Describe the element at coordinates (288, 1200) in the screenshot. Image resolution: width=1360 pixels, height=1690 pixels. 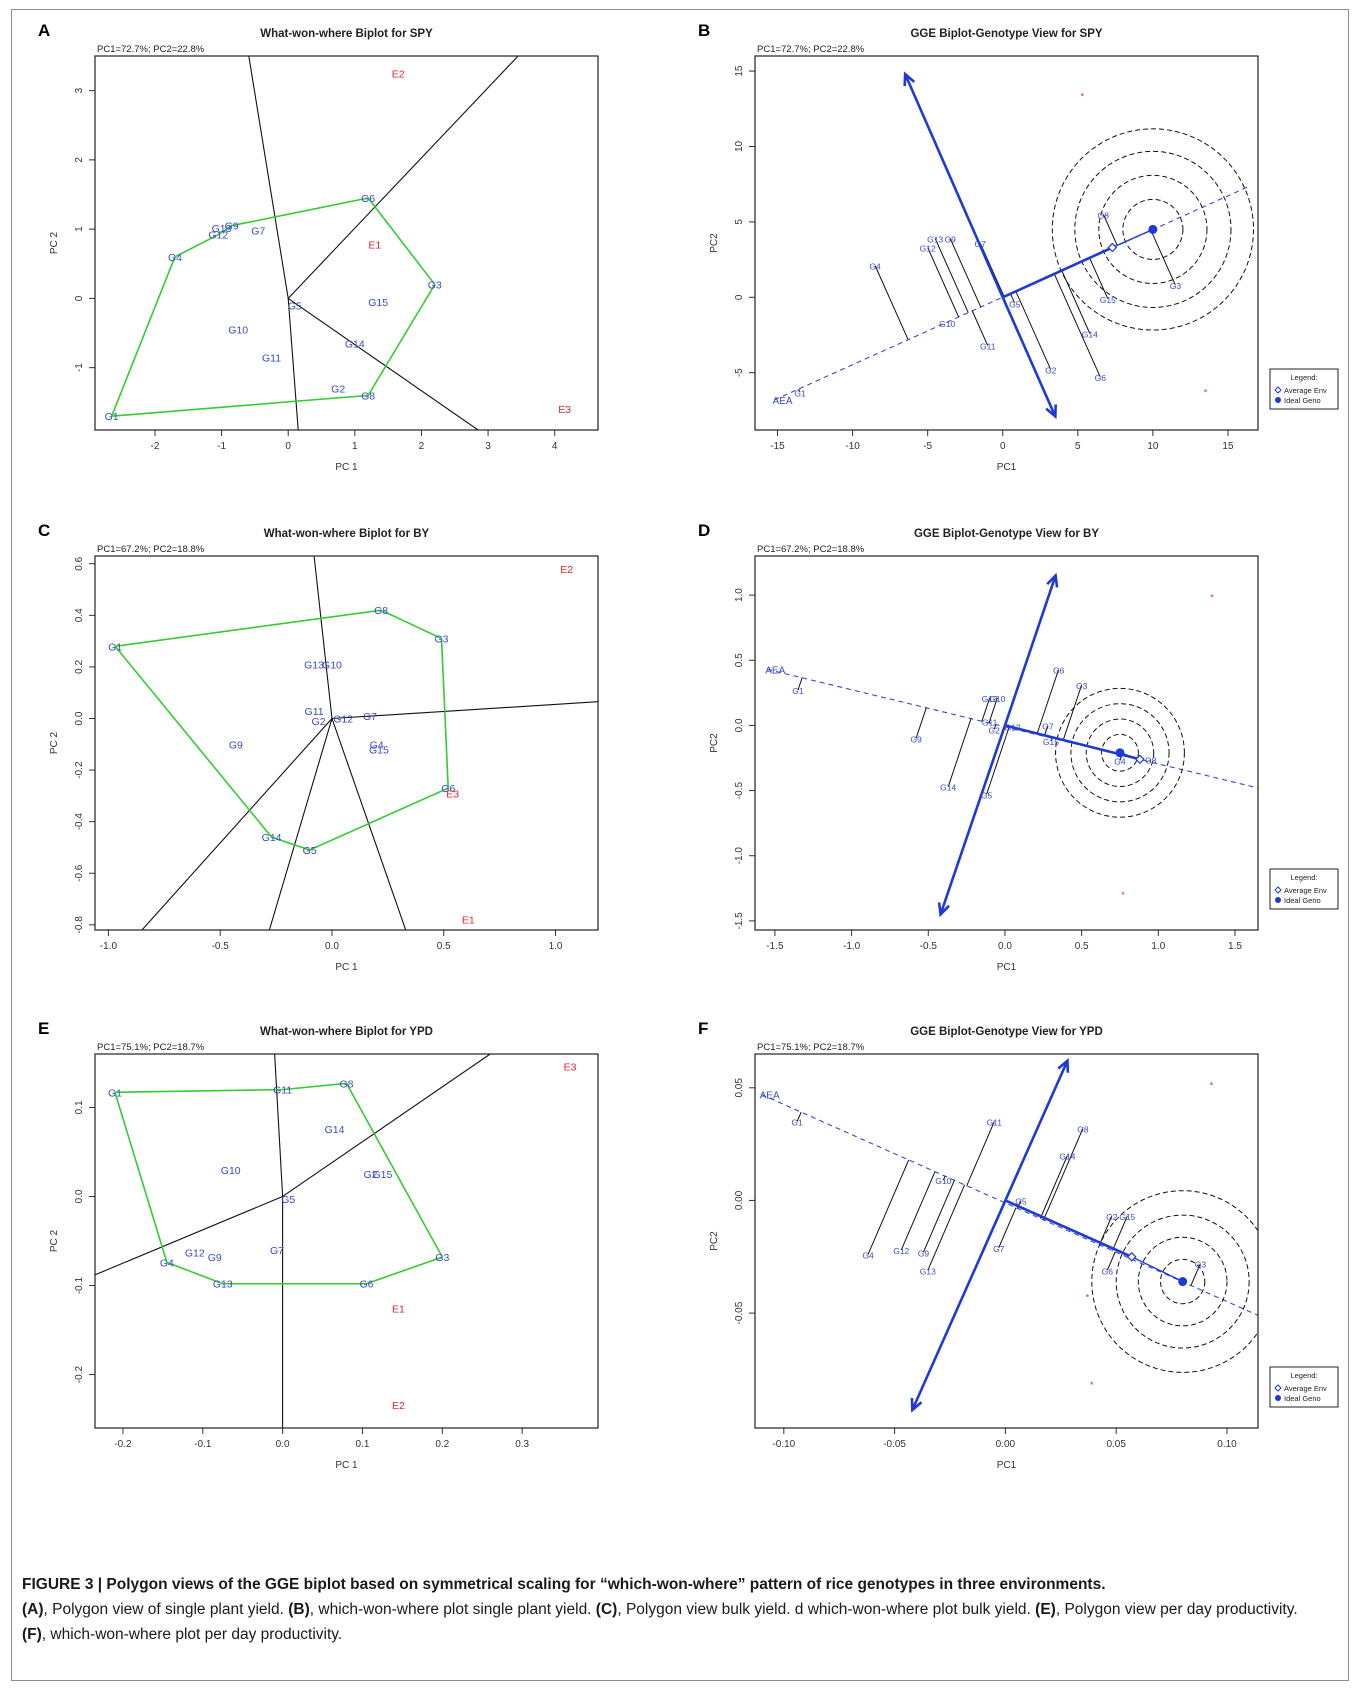
I see `genotype-label: G5` at that location.